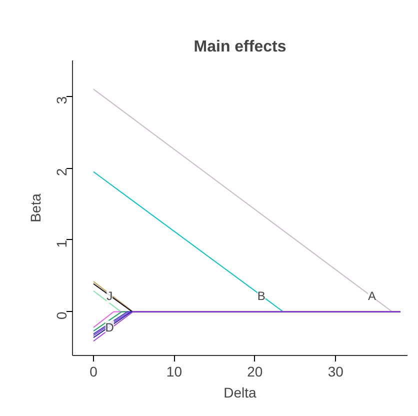 The height and width of the screenshot is (416, 418). Describe the element at coordinates (336, 372) in the screenshot. I see `x-tick-label: 30` at that location.